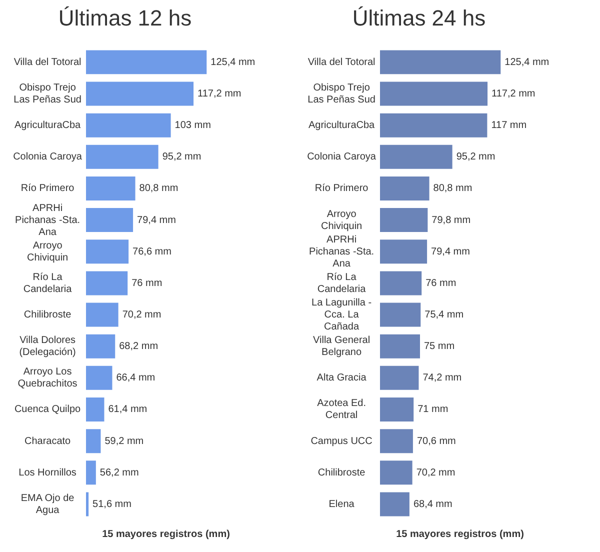  I want to click on data-label: 68,4 mm, so click(432, 504).